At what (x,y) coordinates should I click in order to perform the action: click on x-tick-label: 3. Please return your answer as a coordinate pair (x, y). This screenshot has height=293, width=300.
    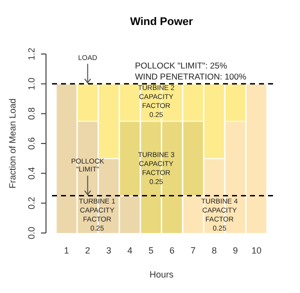
    Looking at the image, I should click on (109, 250).